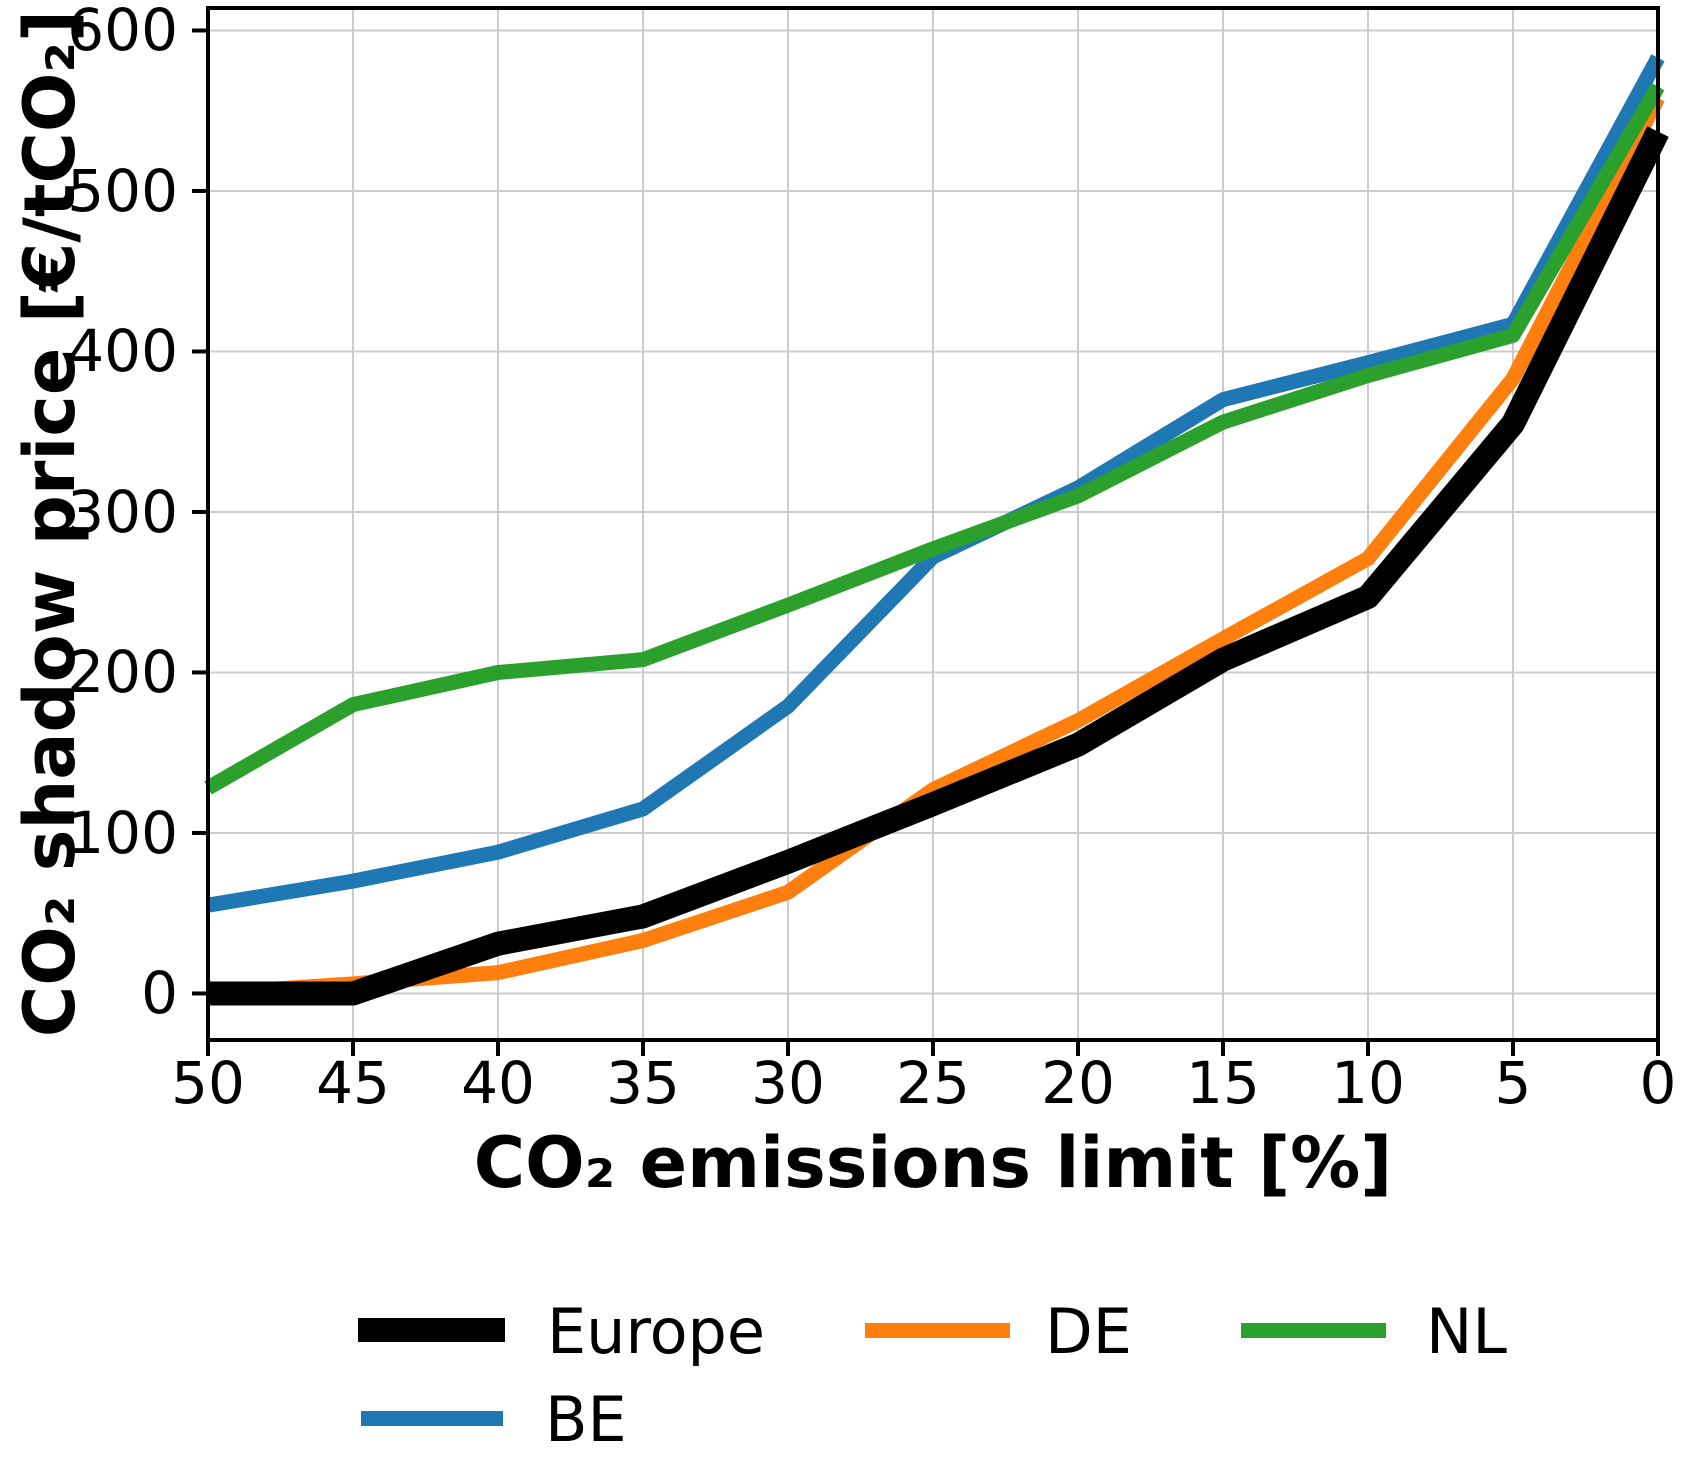 Image resolution: width=1683 pixels, height=1484 pixels. I want to click on x-axis-label-box: CO₂ emissions limit [%], so click(933, 1163).